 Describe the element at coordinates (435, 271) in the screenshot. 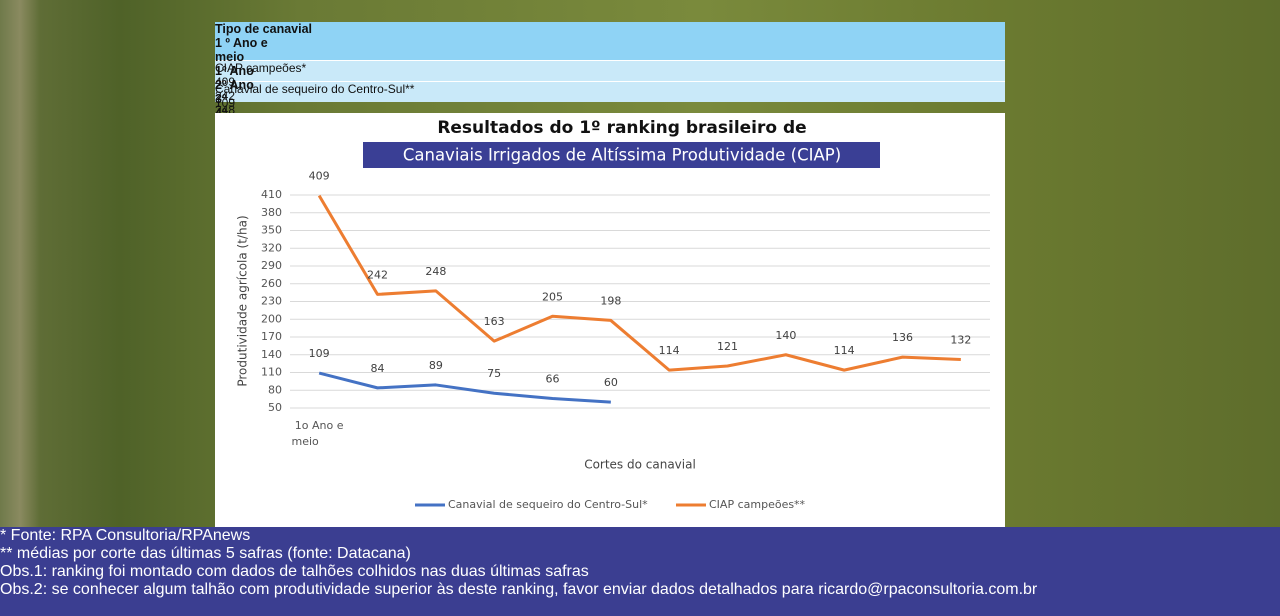

I see `data-label: 248` at that location.